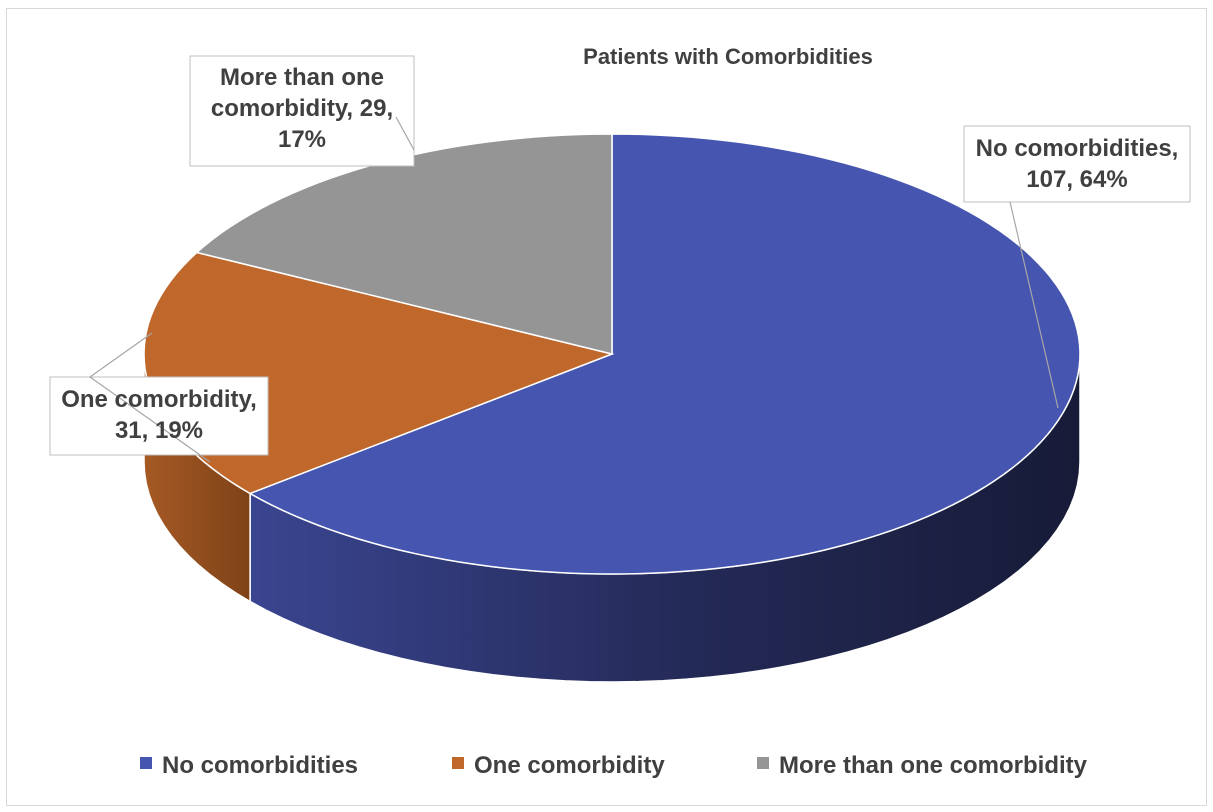 The height and width of the screenshot is (812, 1213). What do you see at coordinates (159, 430) in the screenshot?
I see `data-label-text: 31, 19%` at bounding box center [159, 430].